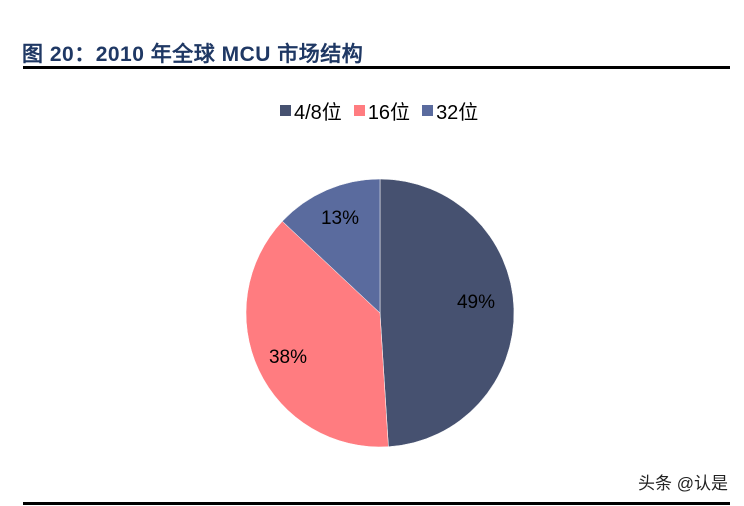 The width and height of the screenshot is (744, 506). I want to click on slice-label-32bit: 13%, so click(340, 218).